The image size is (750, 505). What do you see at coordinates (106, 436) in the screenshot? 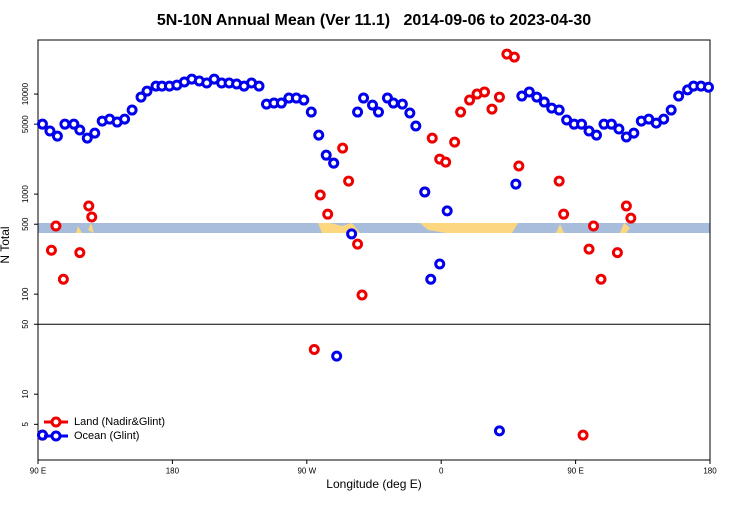
I see `legend-label: Ocean (Glint)` at bounding box center [106, 436].